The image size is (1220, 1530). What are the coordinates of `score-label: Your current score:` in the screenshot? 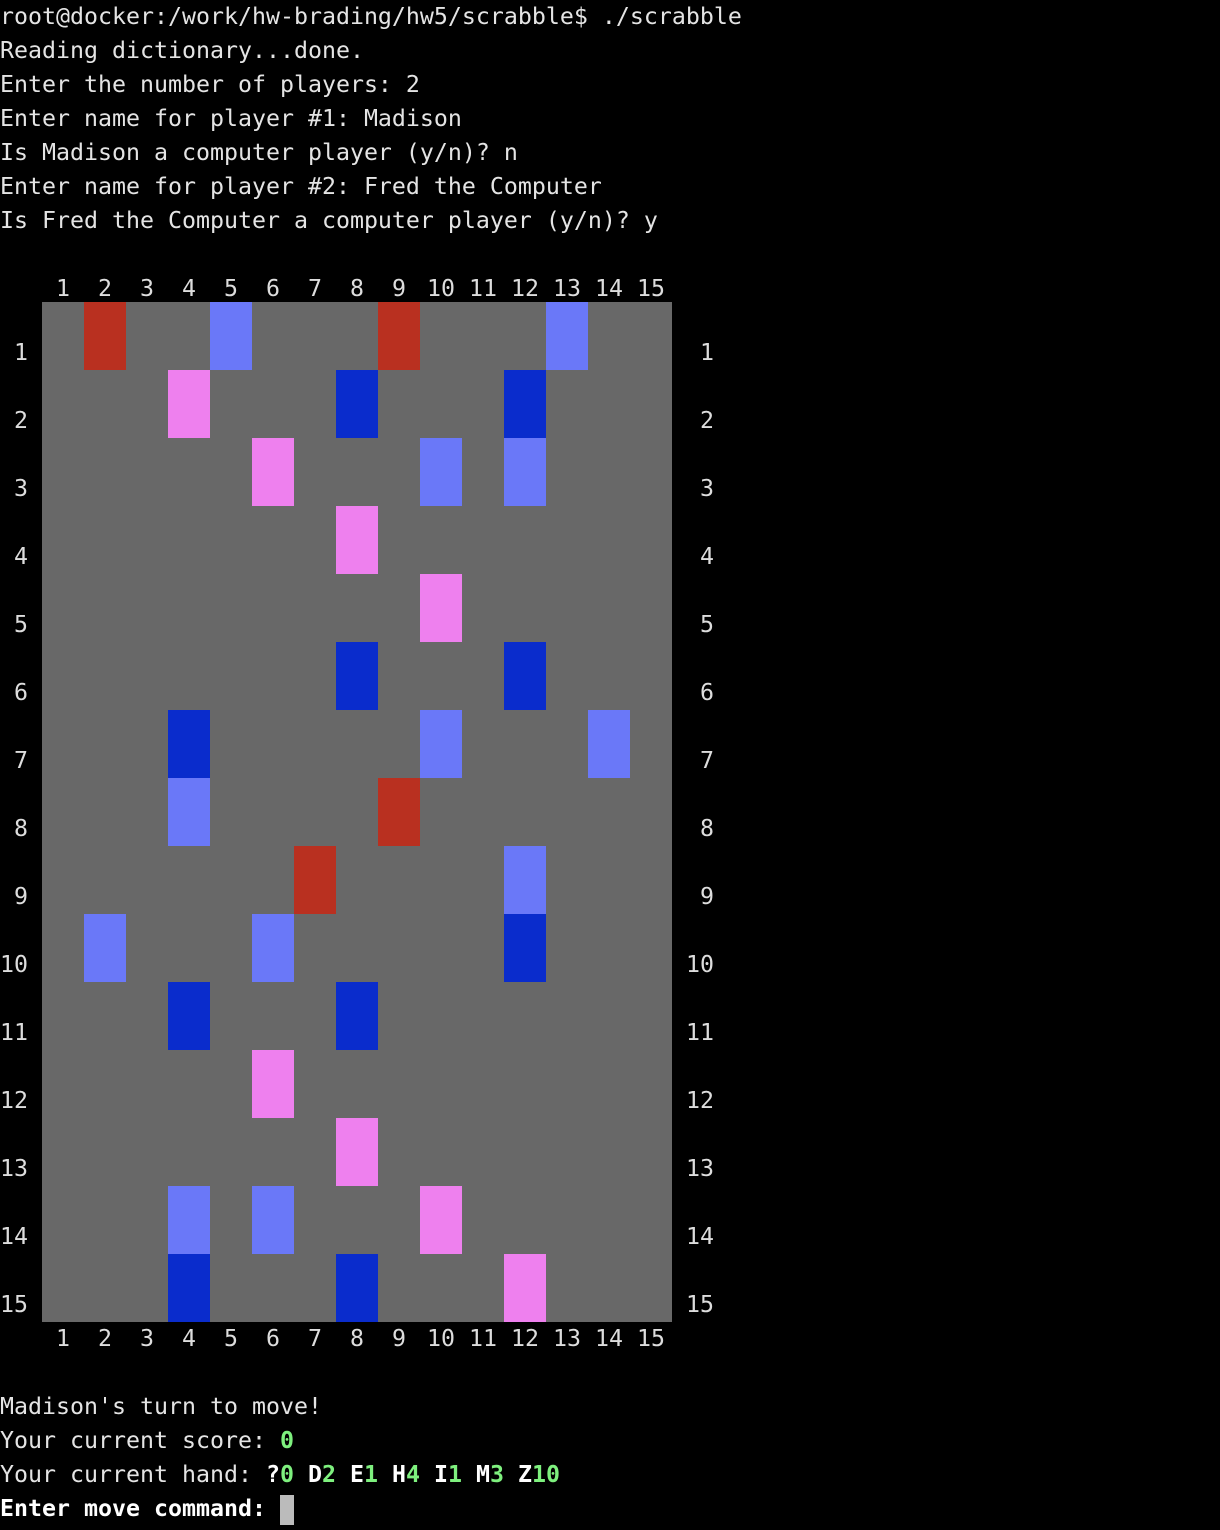 It's located at (133, 1440).